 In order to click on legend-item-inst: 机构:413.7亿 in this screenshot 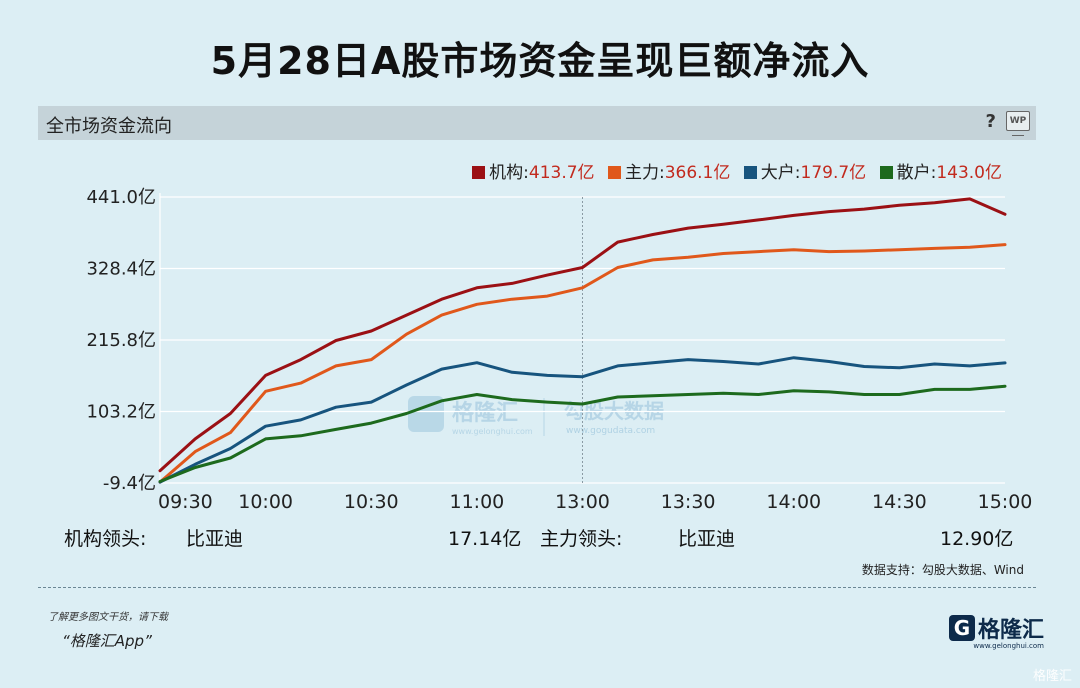, I will do `click(533, 170)`.